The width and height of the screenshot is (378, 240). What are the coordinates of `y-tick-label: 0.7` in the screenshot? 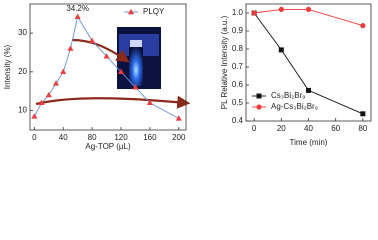 It's located at (238, 66).